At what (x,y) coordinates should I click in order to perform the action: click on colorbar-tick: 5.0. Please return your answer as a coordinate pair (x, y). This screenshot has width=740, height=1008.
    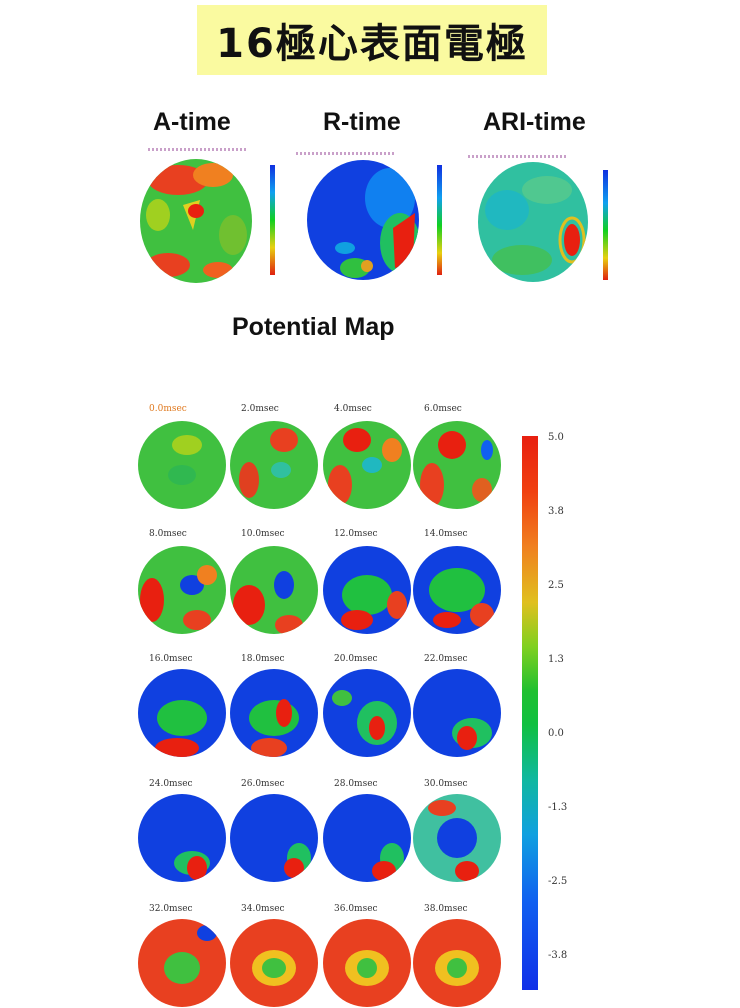
    Looking at the image, I should click on (556, 437).